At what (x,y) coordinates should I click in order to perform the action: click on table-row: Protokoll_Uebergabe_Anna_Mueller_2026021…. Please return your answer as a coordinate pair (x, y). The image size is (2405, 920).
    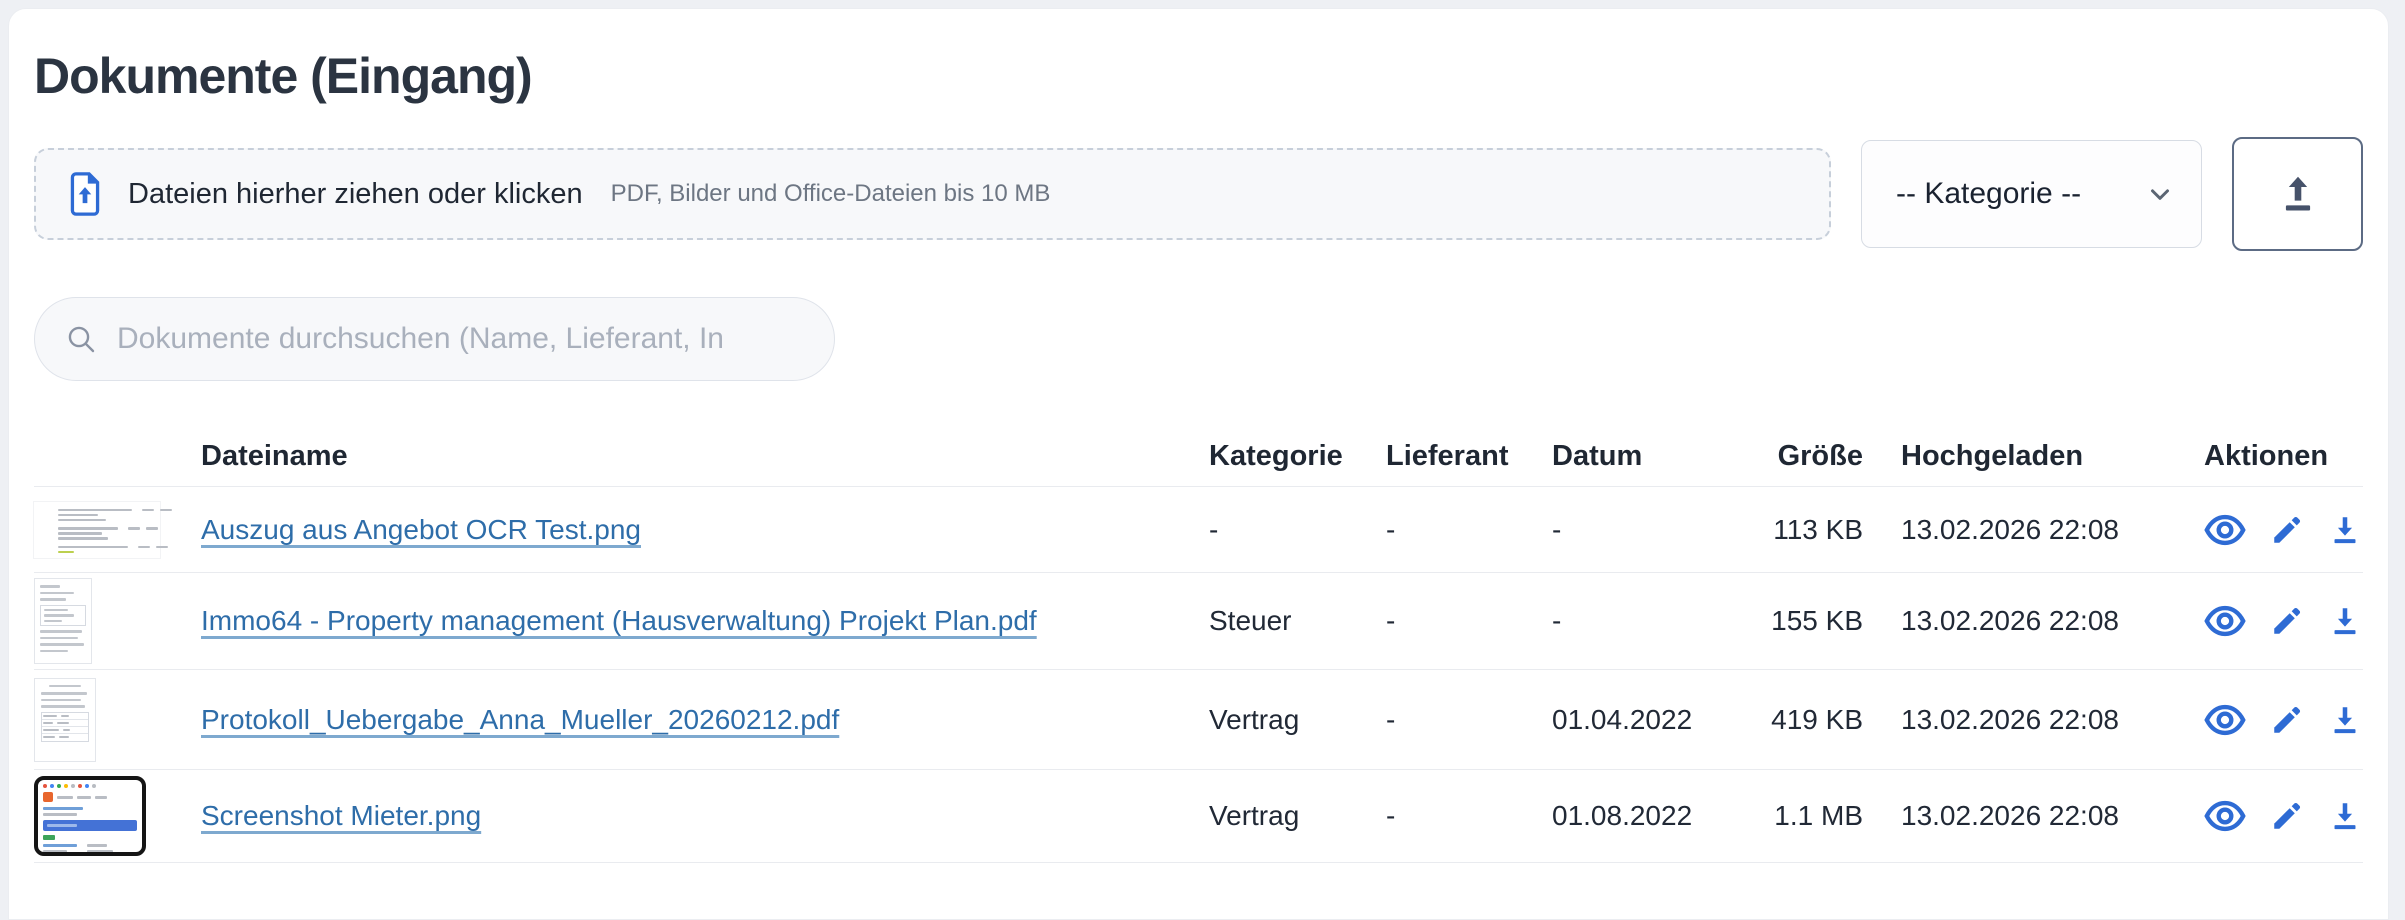
    Looking at the image, I should click on (1198, 720).